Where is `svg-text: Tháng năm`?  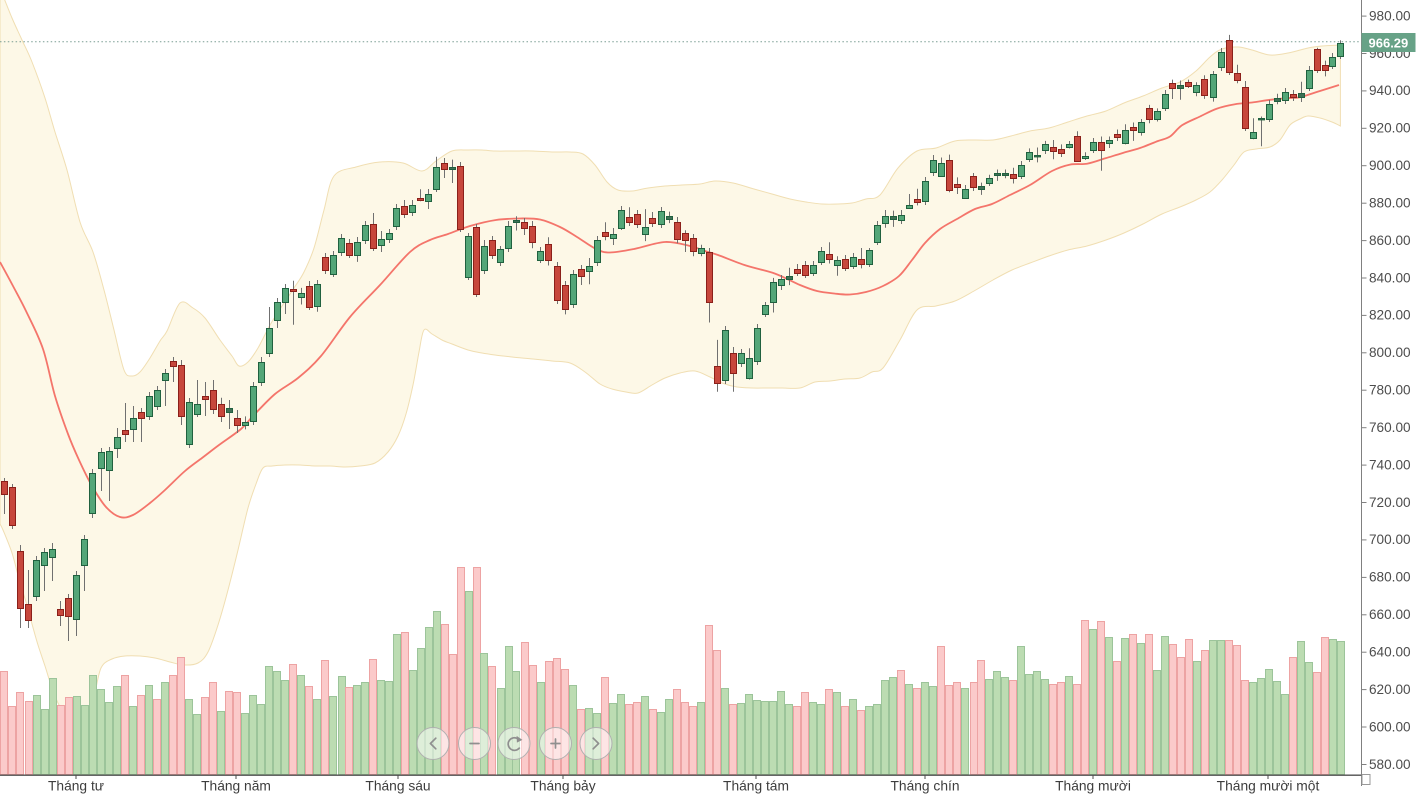
svg-text: Tháng năm is located at coordinates (236, 785).